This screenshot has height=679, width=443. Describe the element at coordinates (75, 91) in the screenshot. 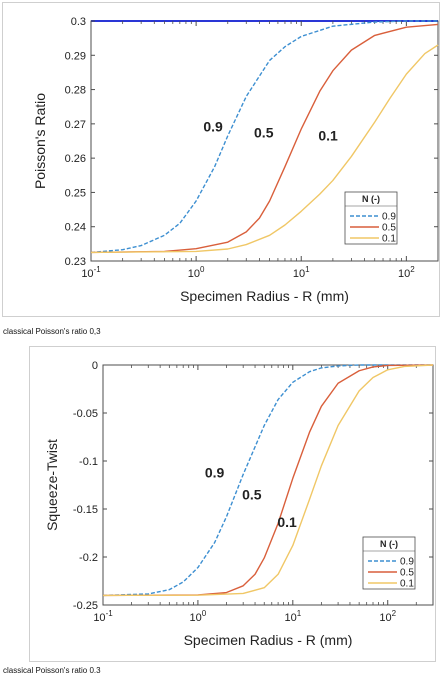

I see `chart1-y-tick-label: 0.28` at that location.